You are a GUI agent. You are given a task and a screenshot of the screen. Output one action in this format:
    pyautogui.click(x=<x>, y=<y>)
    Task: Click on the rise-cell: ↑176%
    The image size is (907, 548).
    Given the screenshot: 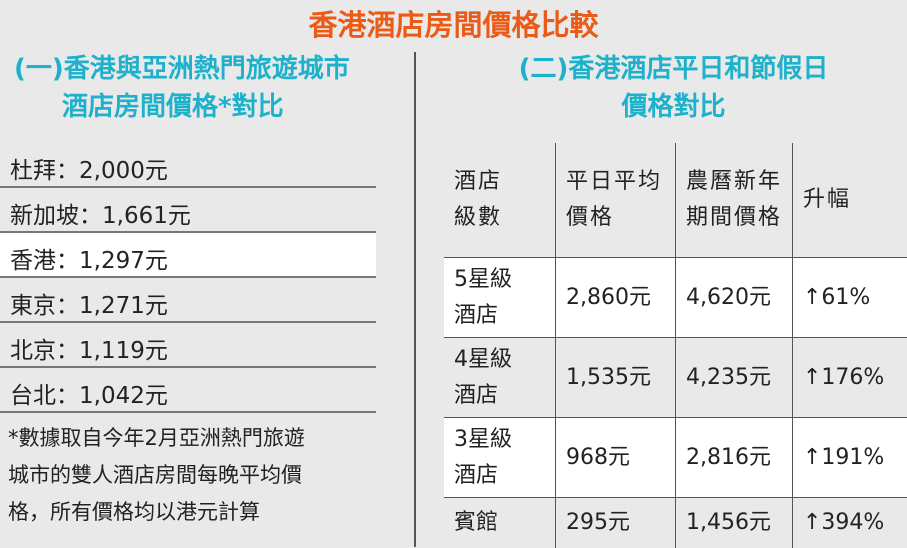 What is the action you would take?
    pyautogui.click(x=849, y=377)
    